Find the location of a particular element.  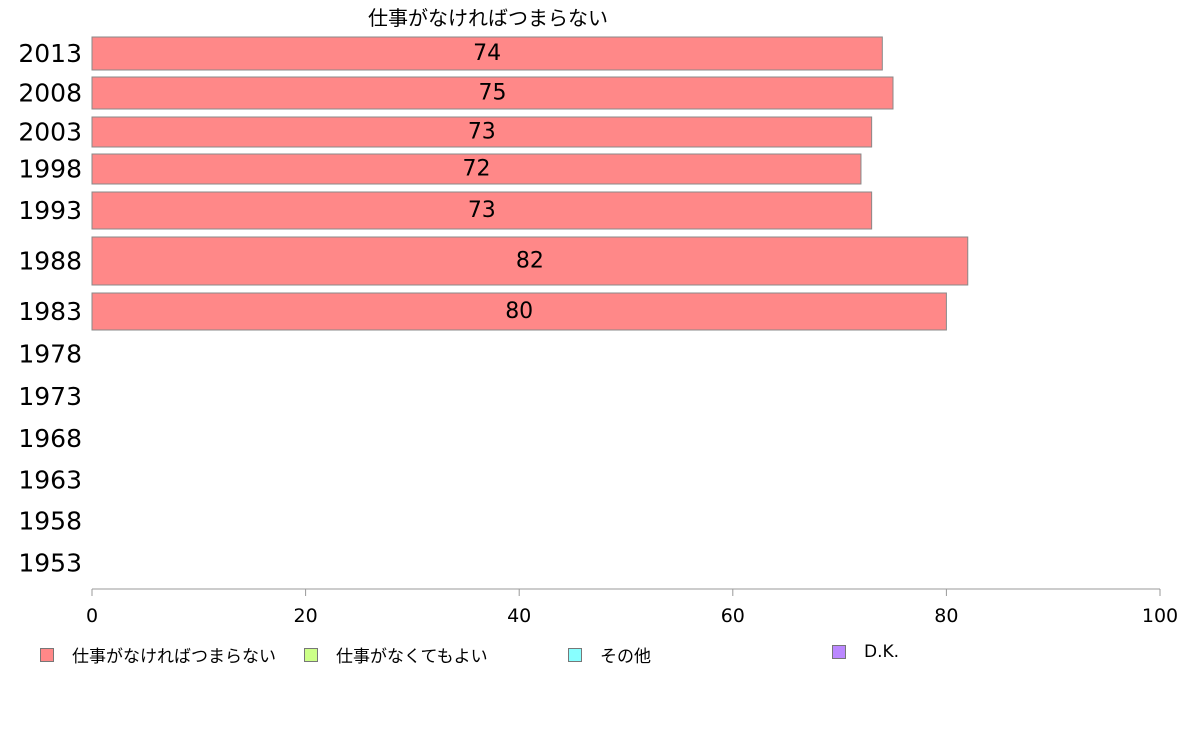

bar-value-label: 72 is located at coordinates (476, 169).